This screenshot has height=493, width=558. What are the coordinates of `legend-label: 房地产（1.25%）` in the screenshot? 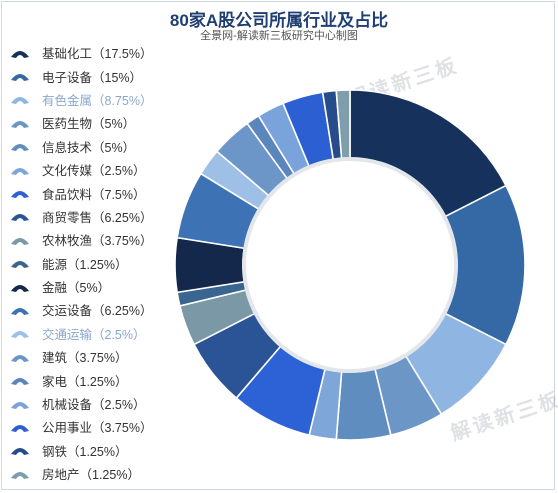 It's located at (91, 475).